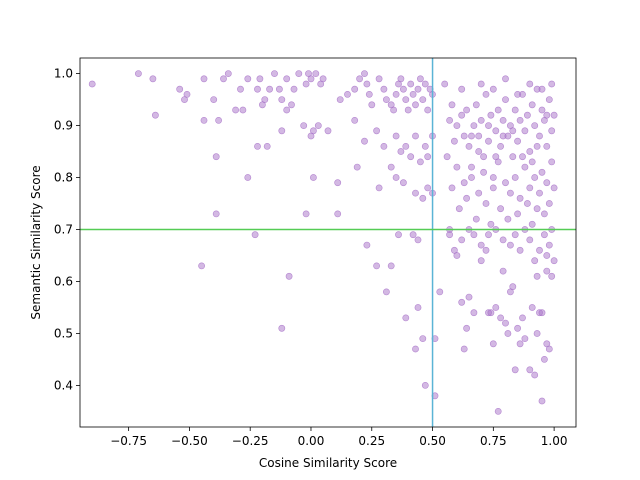 The height and width of the screenshot is (480, 640). Describe the element at coordinates (128, 441) in the screenshot. I see `x-tick-label: −0.75` at that location.